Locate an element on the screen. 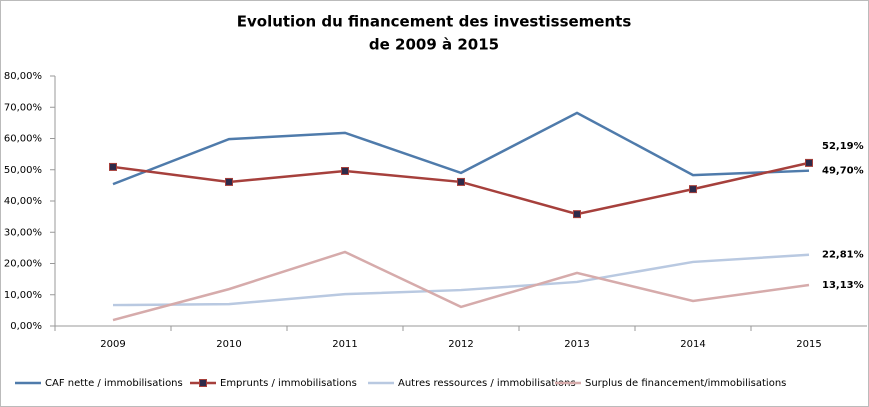 Image resolution: width=869 pixels, height=407 pixels. x-tick-label: 2015 is located at coordinates (808, 344).